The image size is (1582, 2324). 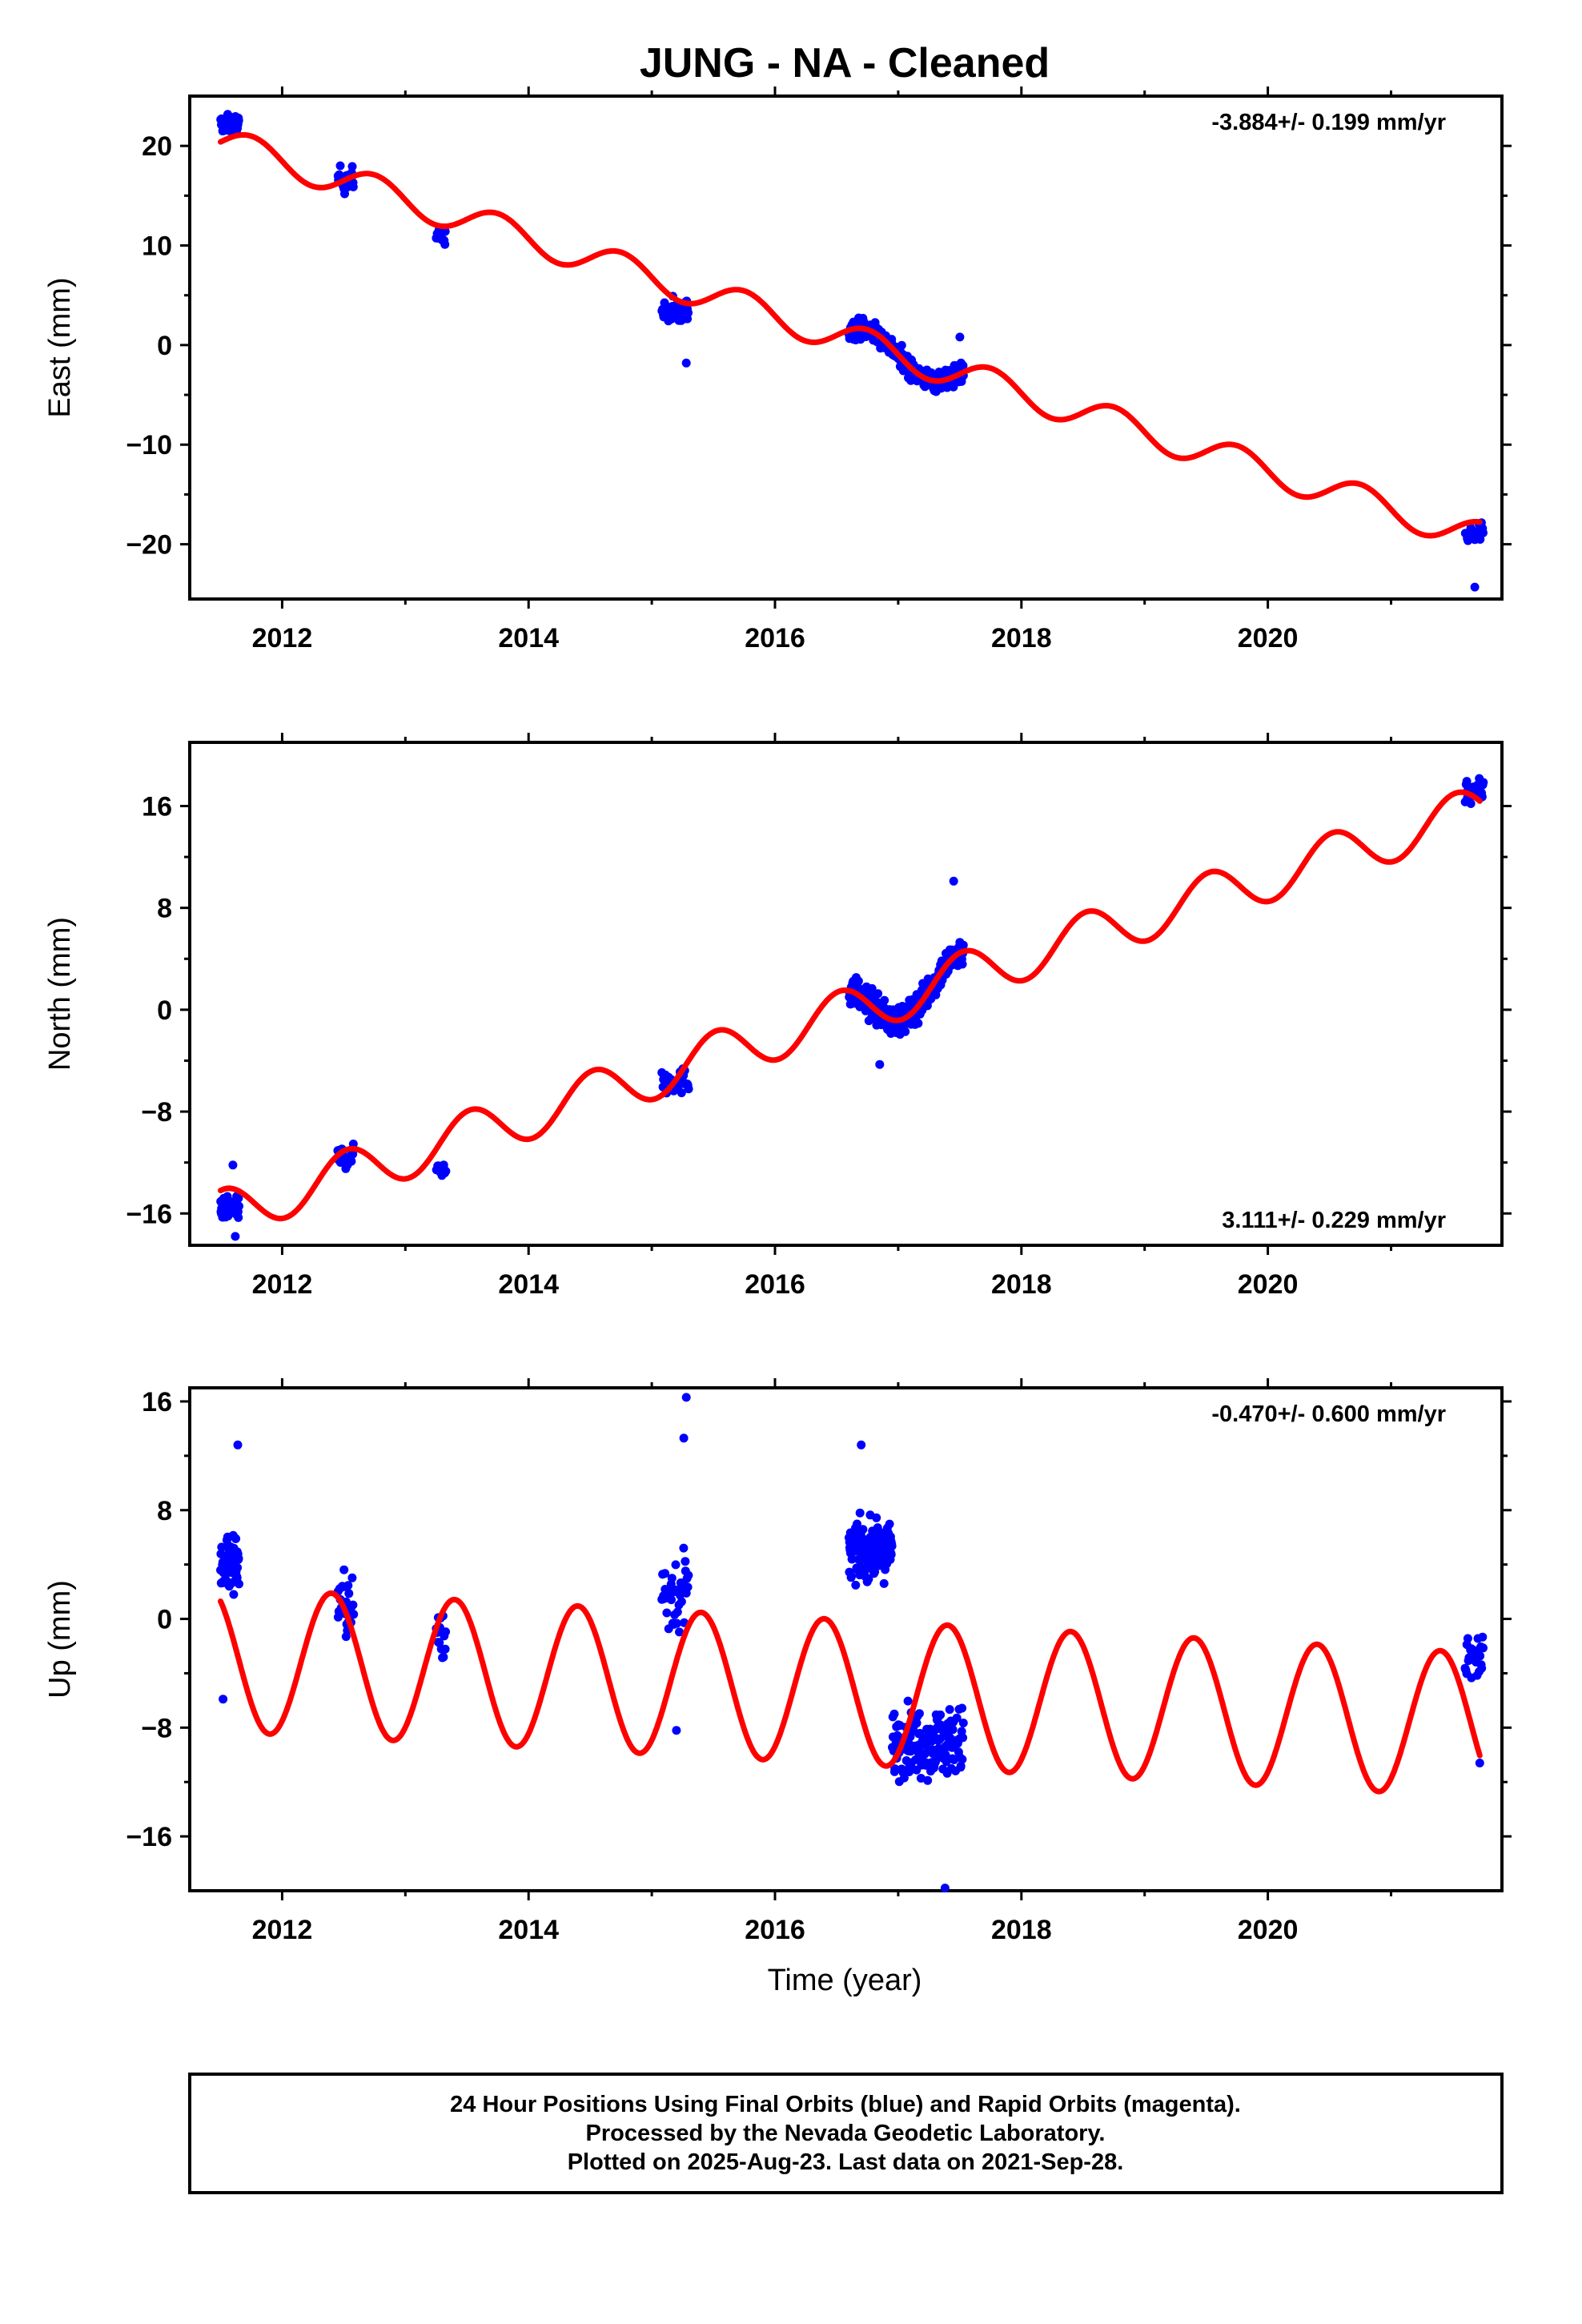 I want to click on rate-annotation: 3.111+/- 0.229 mm/yr, so click(x=1334, y=1220).